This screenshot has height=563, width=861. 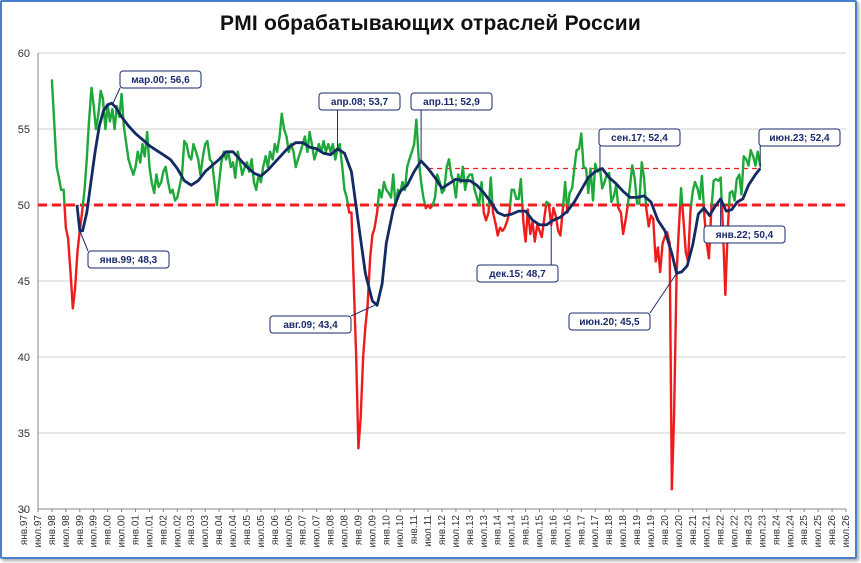 I want to click on x-tick-label: июл.19, so click(x=651, y=531).